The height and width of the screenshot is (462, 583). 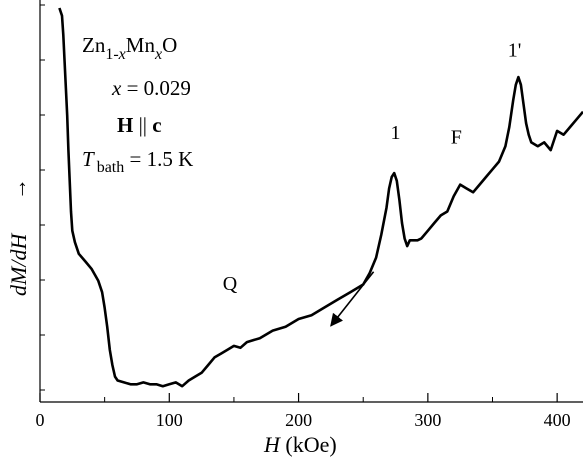 I want to click on y-ticks, so click(x=42, y=197).